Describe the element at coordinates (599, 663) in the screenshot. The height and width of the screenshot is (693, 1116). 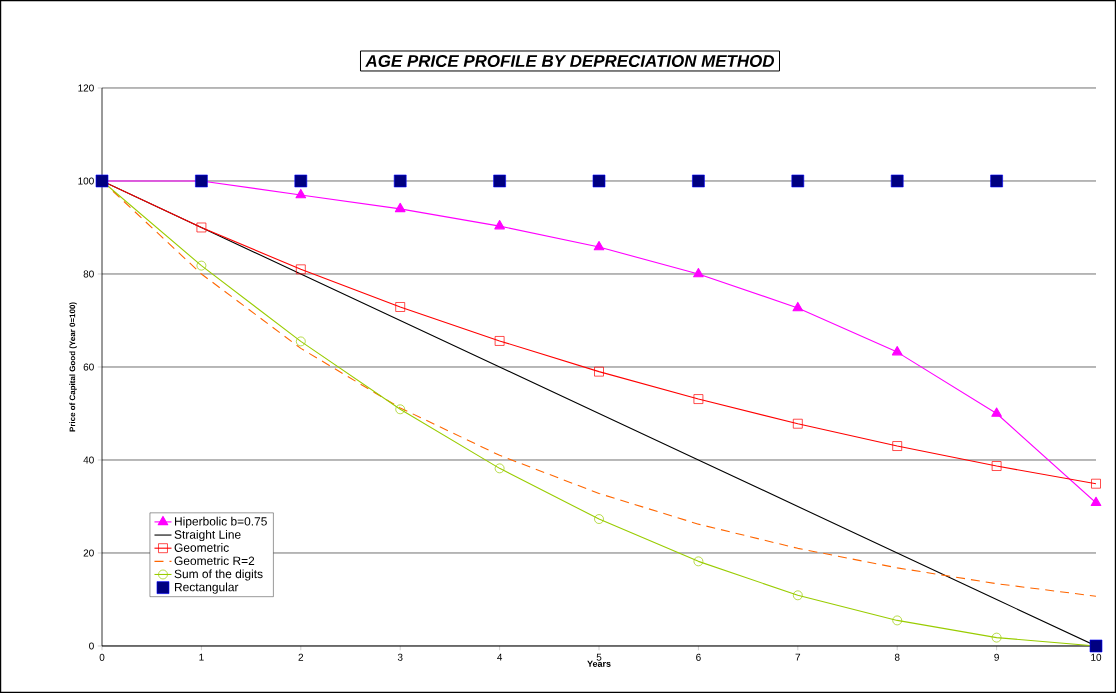
I see `x-axis-title: Years` at that location.